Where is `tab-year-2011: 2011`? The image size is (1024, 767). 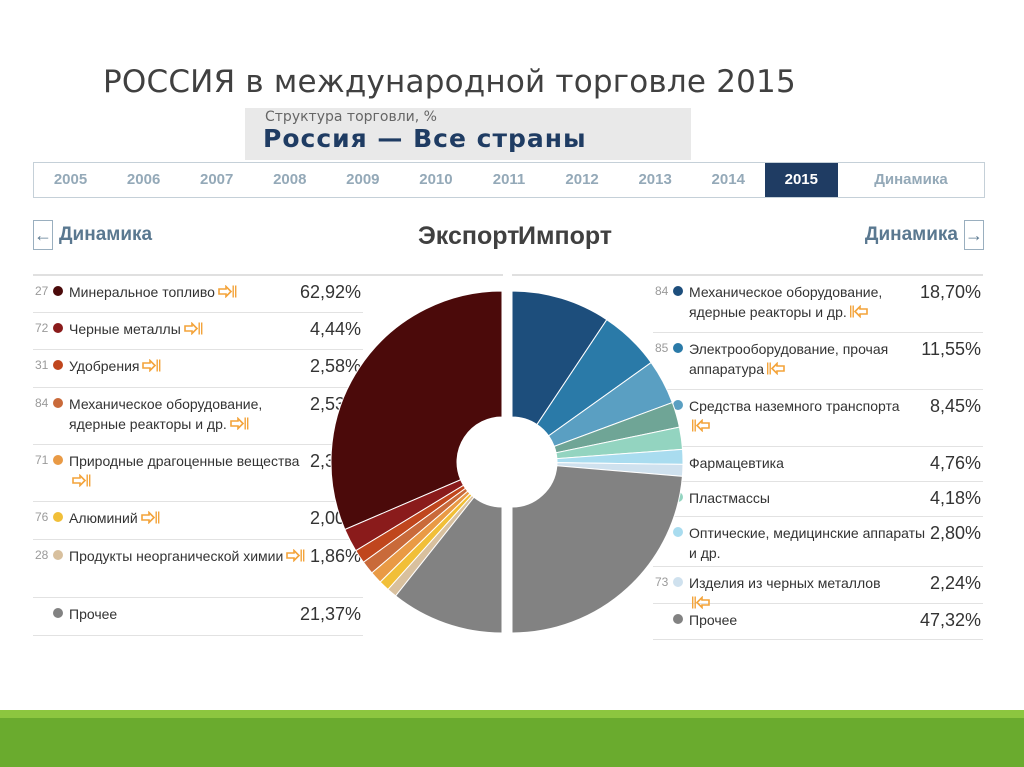
tab-year-2011: 2011 is located at coordinates (509, 179).